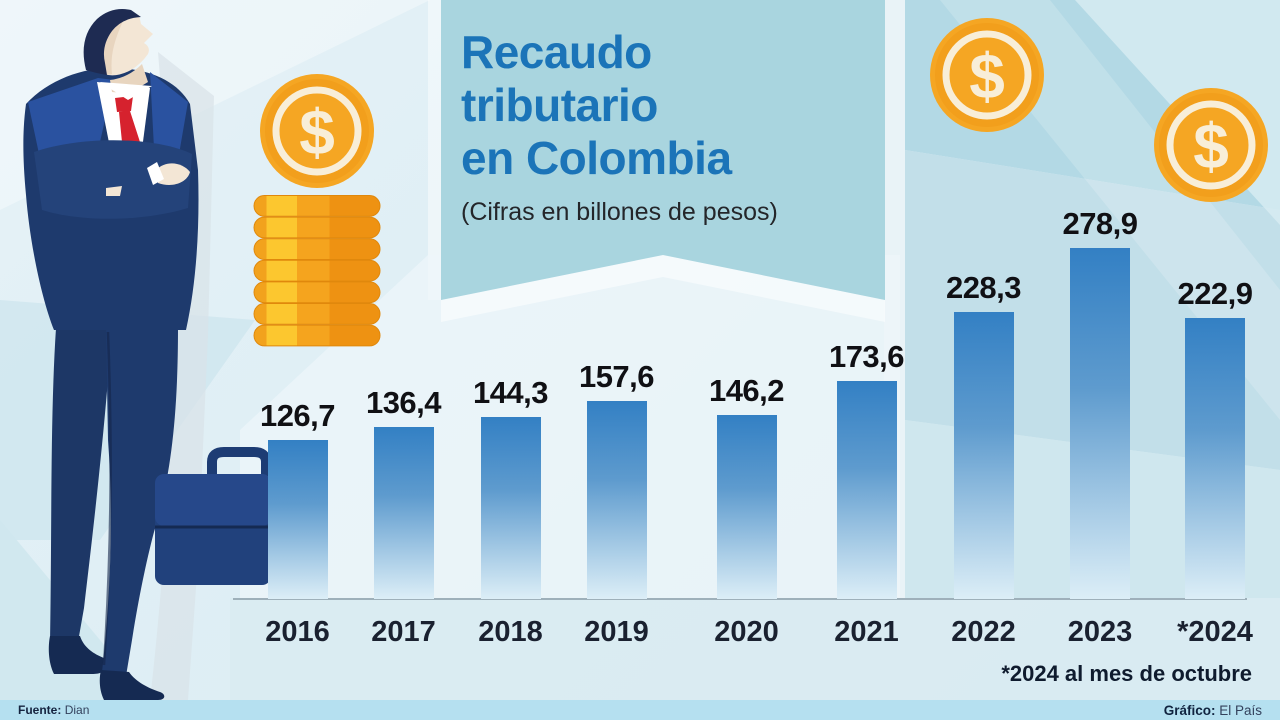 The height and width of the screenshot is (720, 1280). What do you see at coordinates (559, 105) in the screenshot?
I see `page-title-line-2: tributario` at bounding box center [559, 105].